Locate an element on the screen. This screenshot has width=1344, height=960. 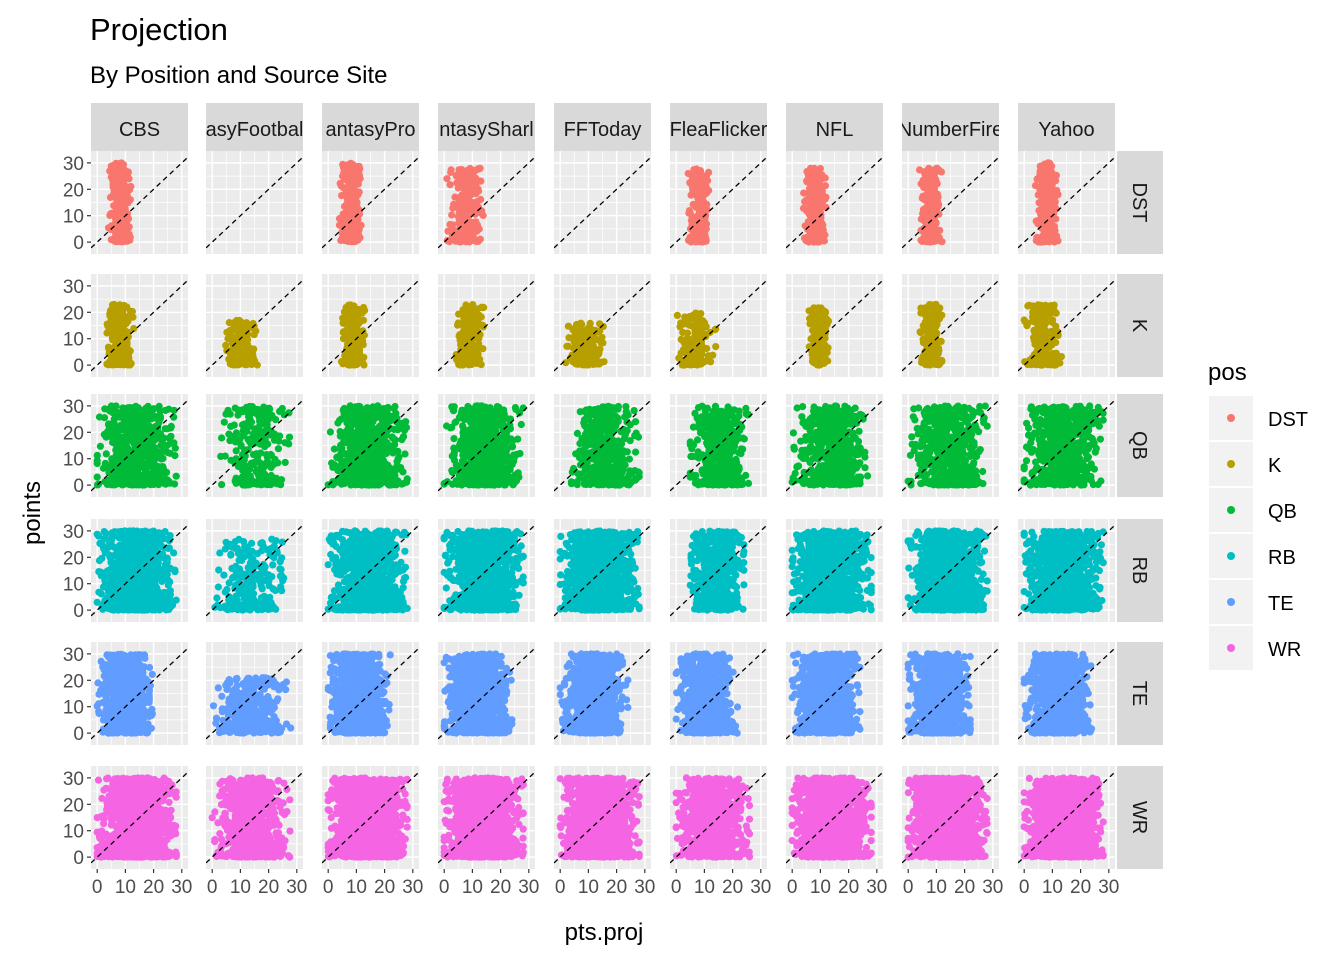
row-strip-label: RB is located at coordinates (1139, 571).